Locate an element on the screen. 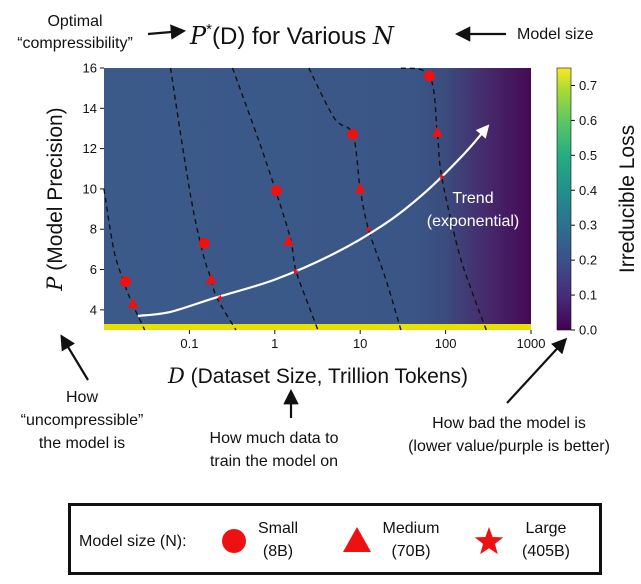 The width and height of the screenshot is (641, 584). loss-annotation-line2: (lower value/purple is better) is located at coordinates (509, 446).